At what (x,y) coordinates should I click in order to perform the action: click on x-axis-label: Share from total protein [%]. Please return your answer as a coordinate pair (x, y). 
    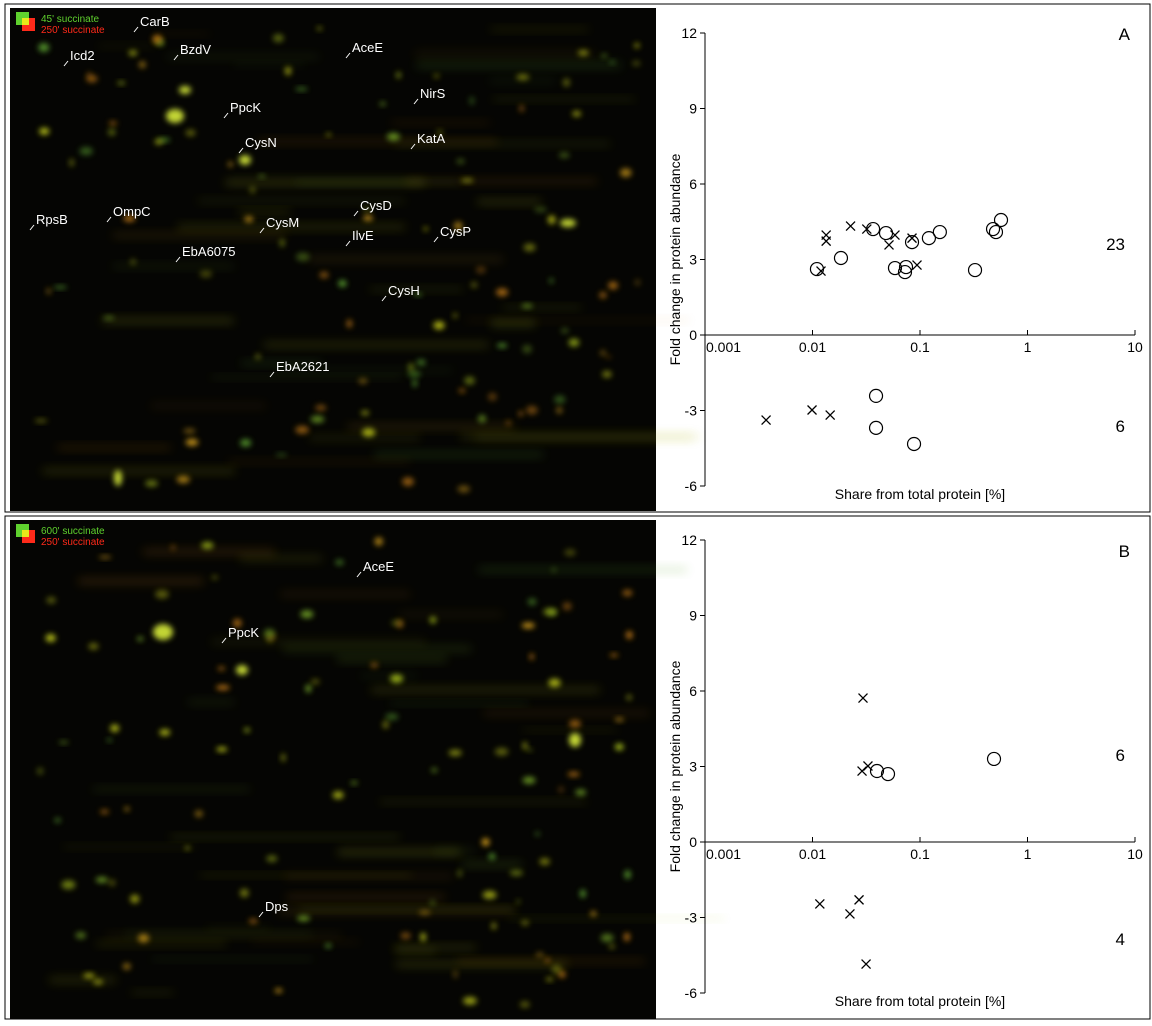
    Looking at the image, I should click on (920, 1001).